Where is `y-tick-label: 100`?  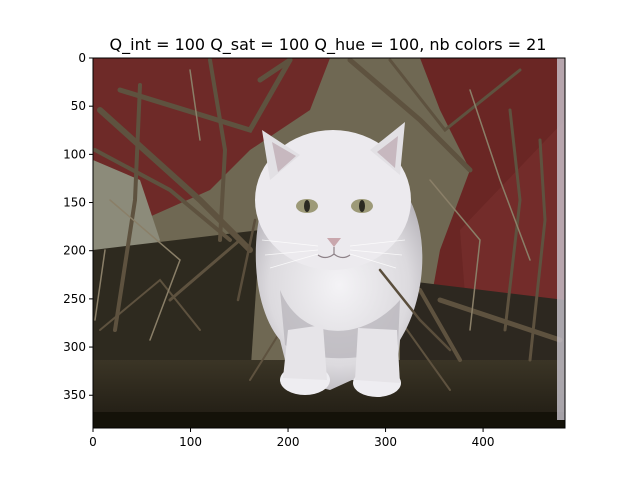
y-tick-label: 100 is located at coordinates (74, 154).